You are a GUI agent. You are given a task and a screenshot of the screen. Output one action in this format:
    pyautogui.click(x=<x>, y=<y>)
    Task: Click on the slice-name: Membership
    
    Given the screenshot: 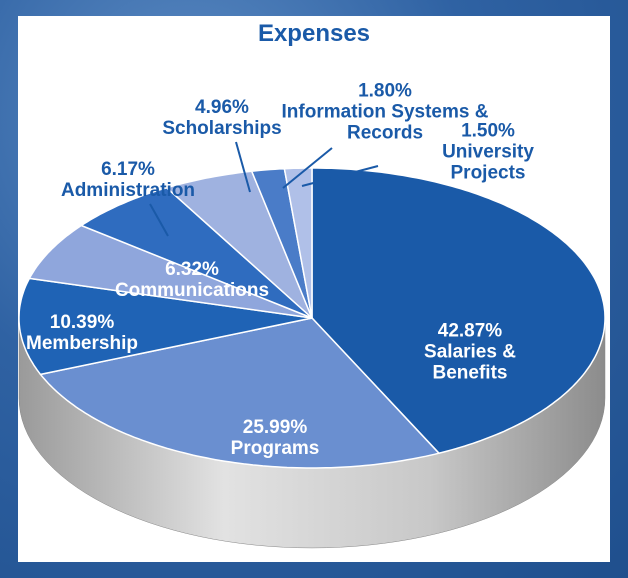 What is the action you would take?
    pyautogui.click(x=82, y=343)
    